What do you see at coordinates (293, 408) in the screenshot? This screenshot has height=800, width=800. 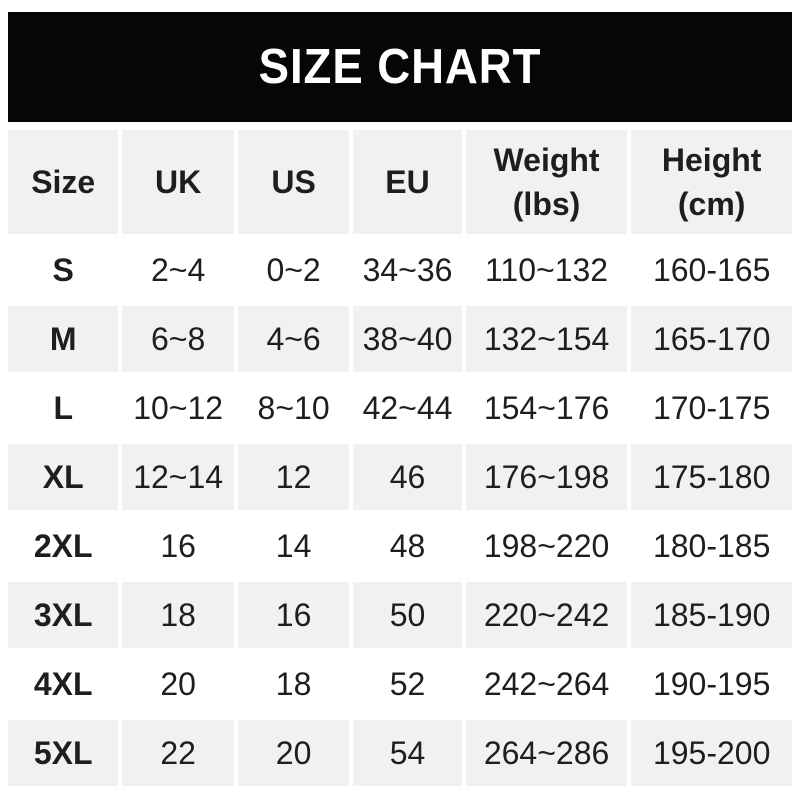 I see `cell-us: 8~10` at bounding box center [293, 408].